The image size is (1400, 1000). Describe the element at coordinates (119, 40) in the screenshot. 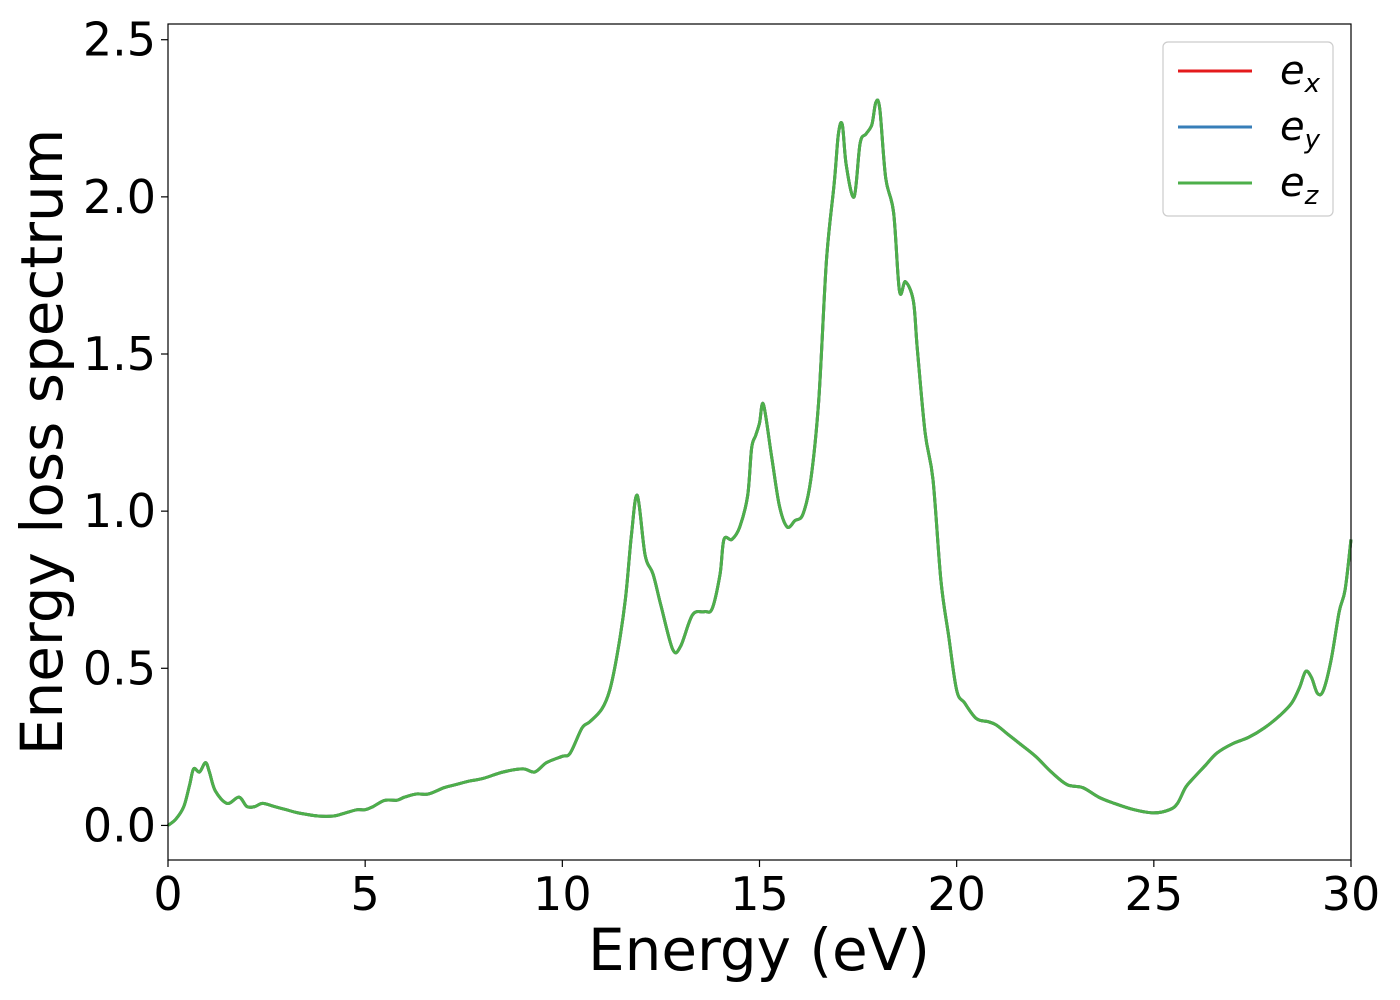

I see `y-tick-label: 2.5` at that location.